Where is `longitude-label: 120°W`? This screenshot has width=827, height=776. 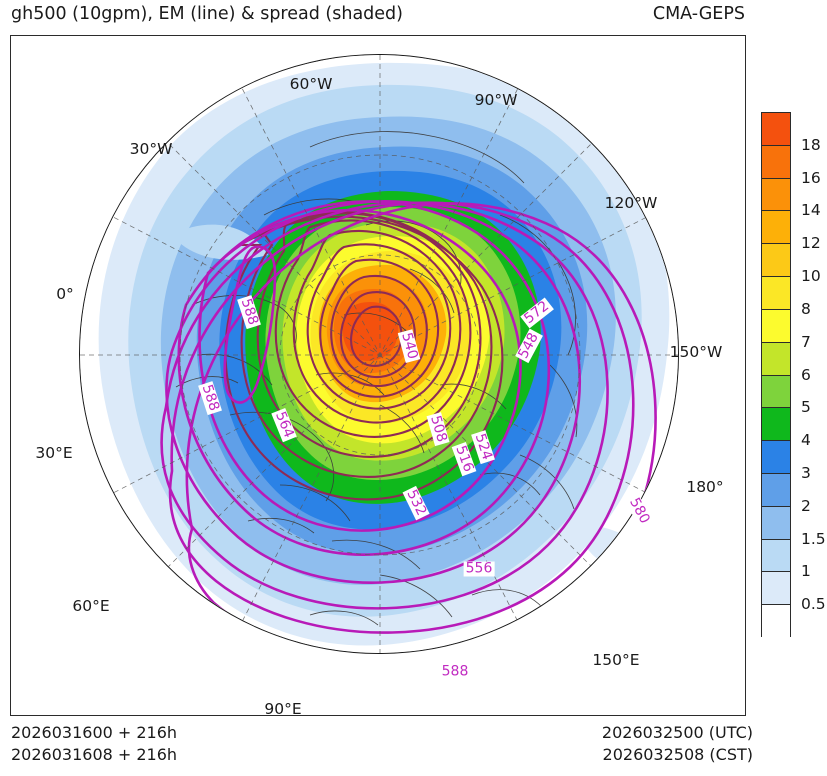
longitude-label: 120°W is located at coordinates (631, 203).